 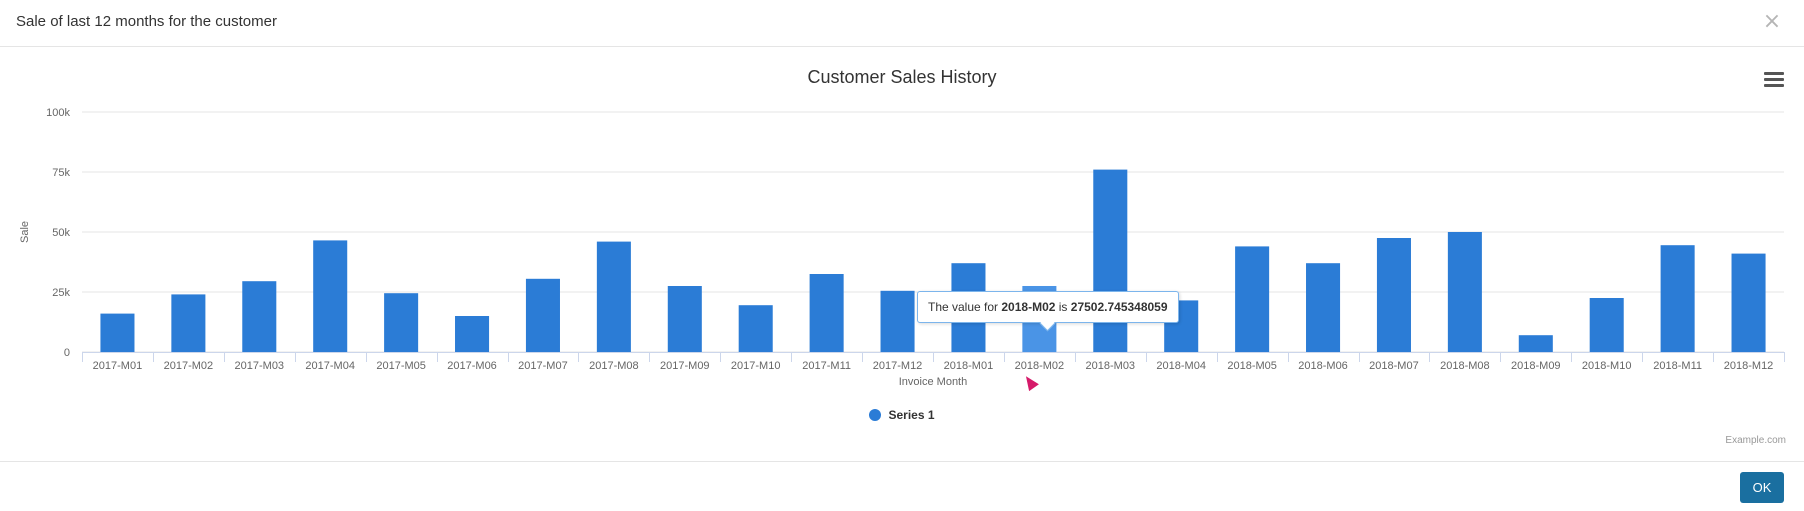 I want to click on legend-item-series-1: Series 1, so click(x=902, y=415).